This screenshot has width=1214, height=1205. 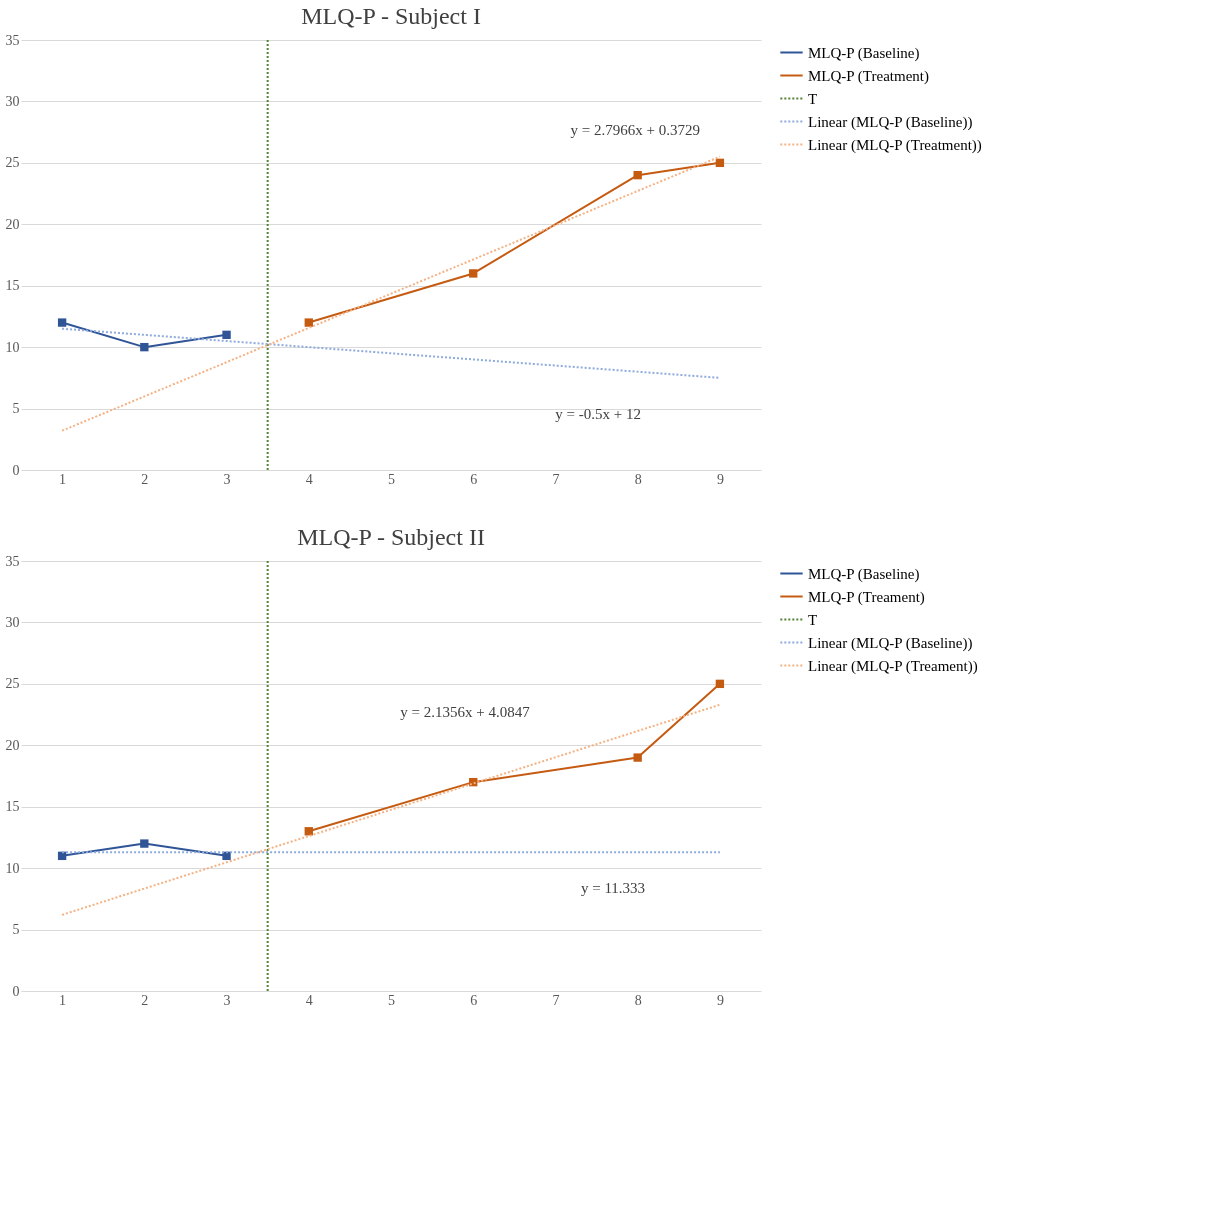 I want to click on annotation: y = -0.5x + 12, so click(x=598, y=414).